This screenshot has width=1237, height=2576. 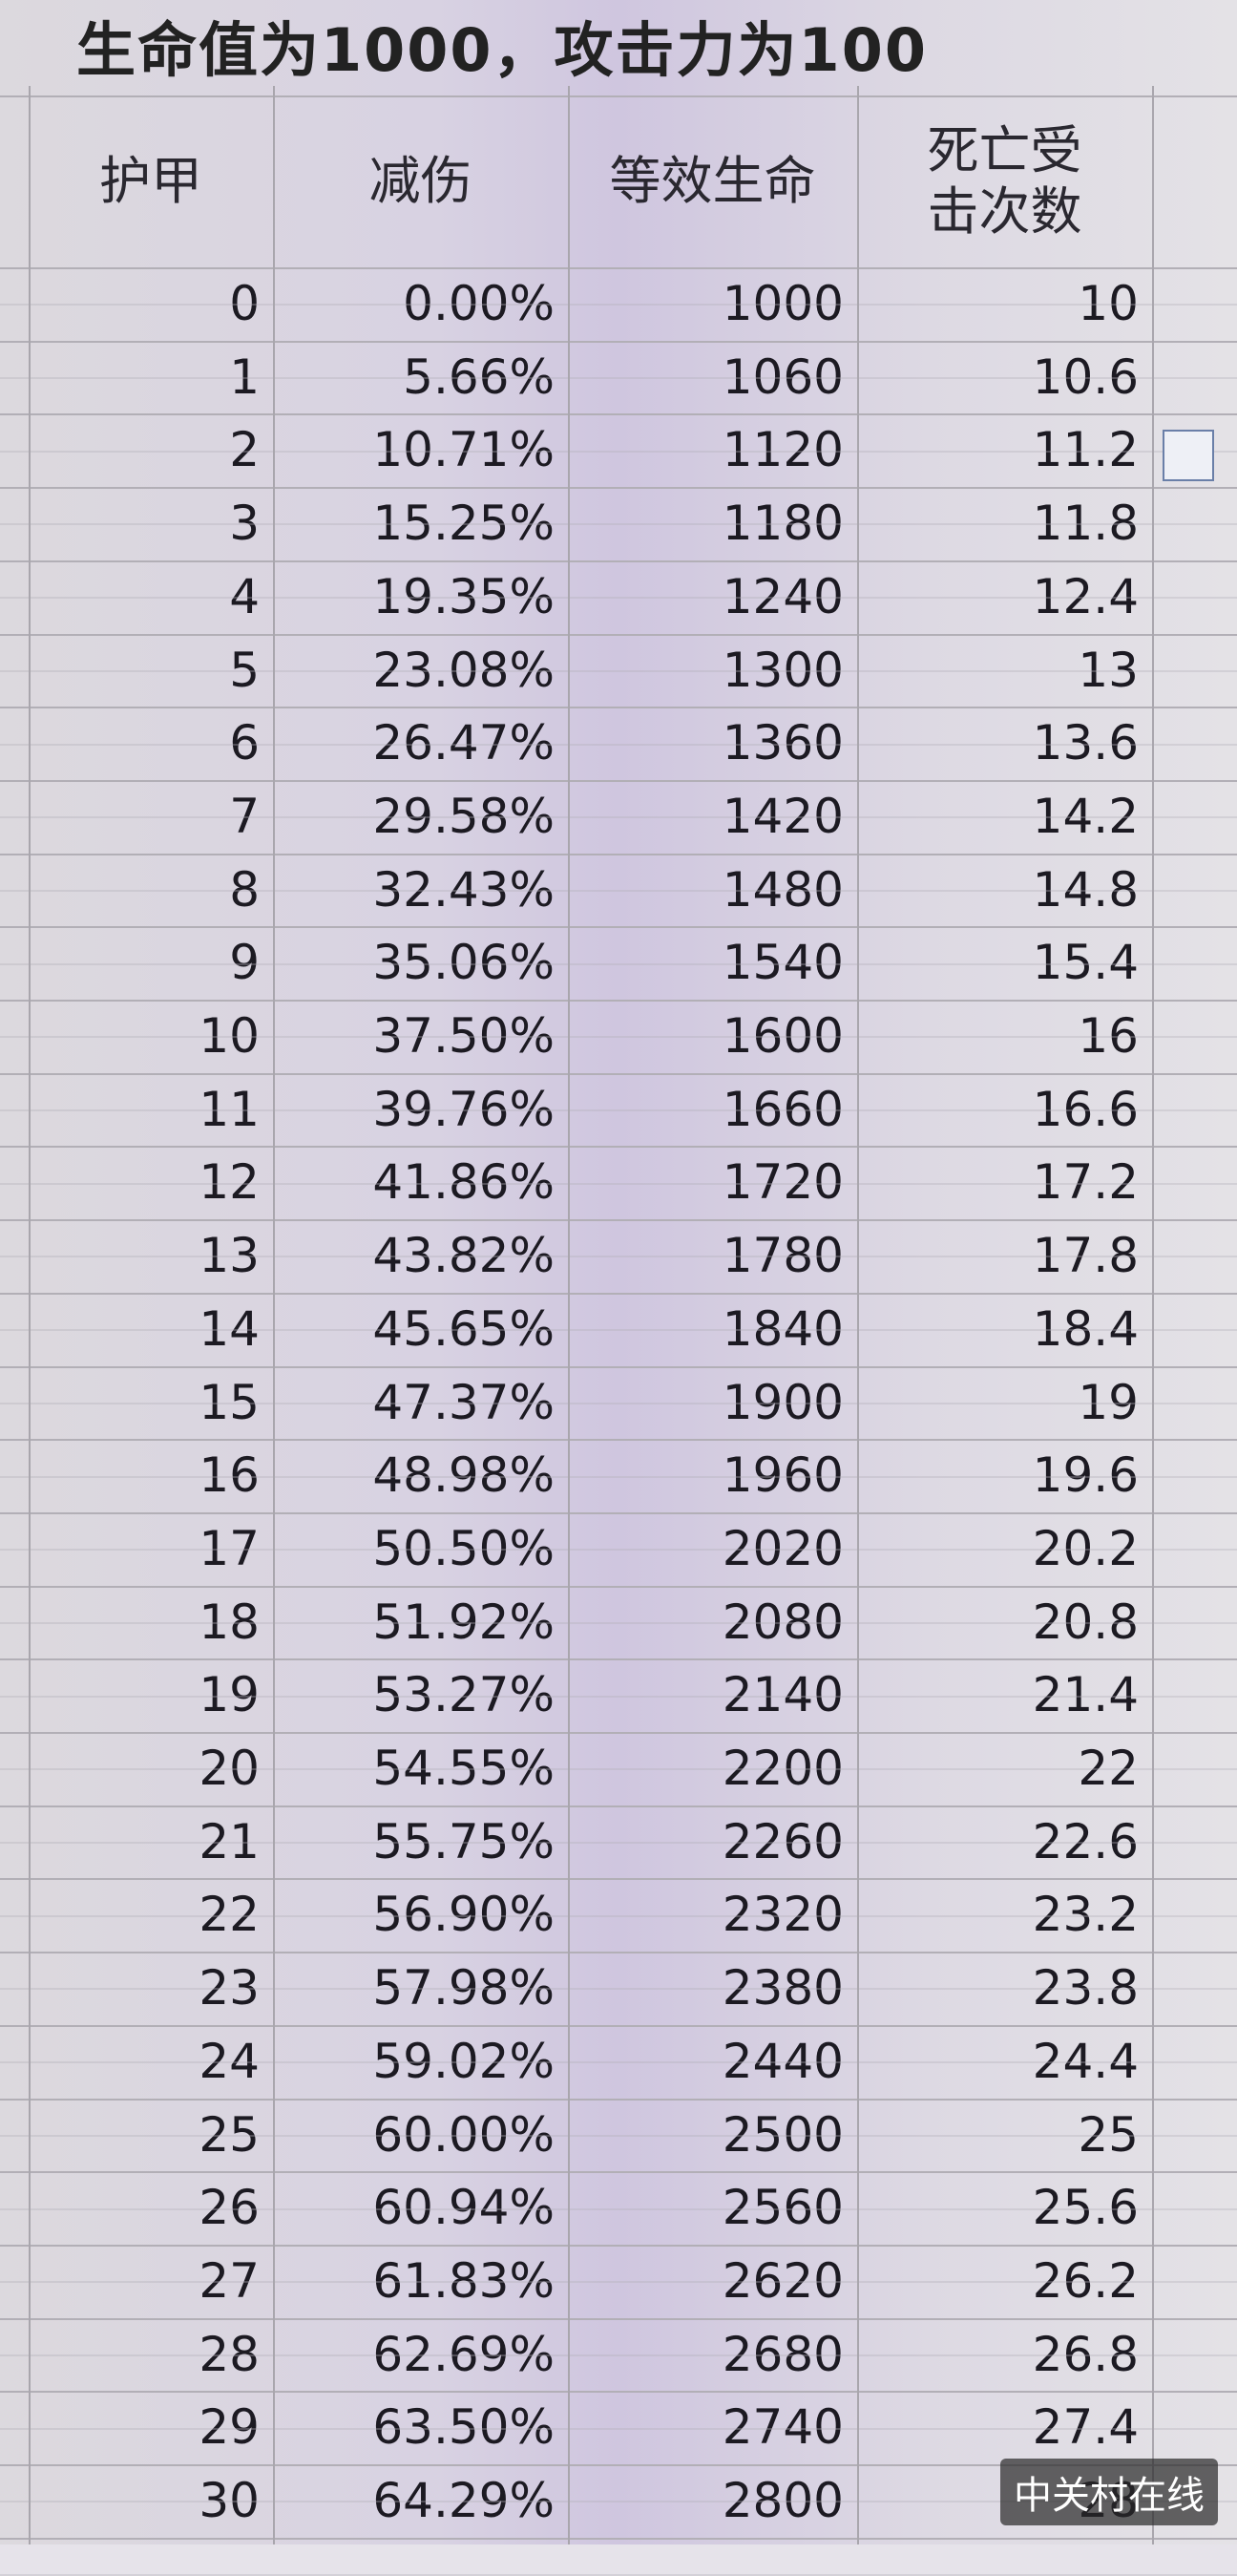 What do you see at coordinates (783, 1182) in the screenshot?
I see `table-cell: 1720` at bounding box center [783, 1182].